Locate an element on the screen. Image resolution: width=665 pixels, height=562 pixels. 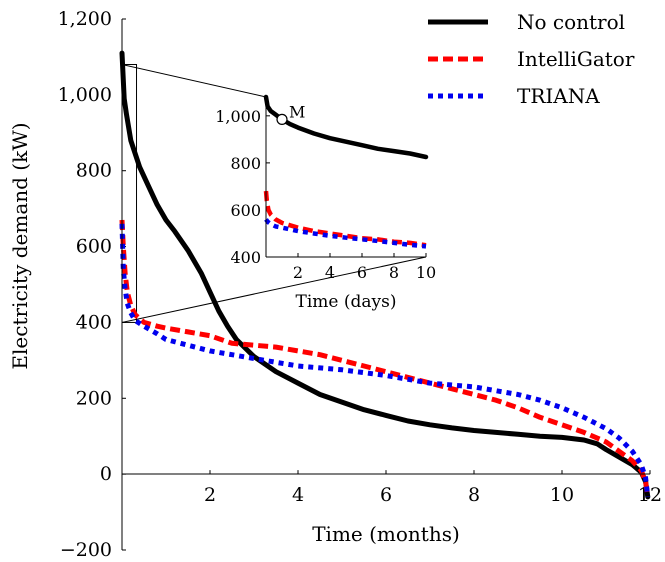
main-x-tick-label: 4 is located at coordinates (298, 495).